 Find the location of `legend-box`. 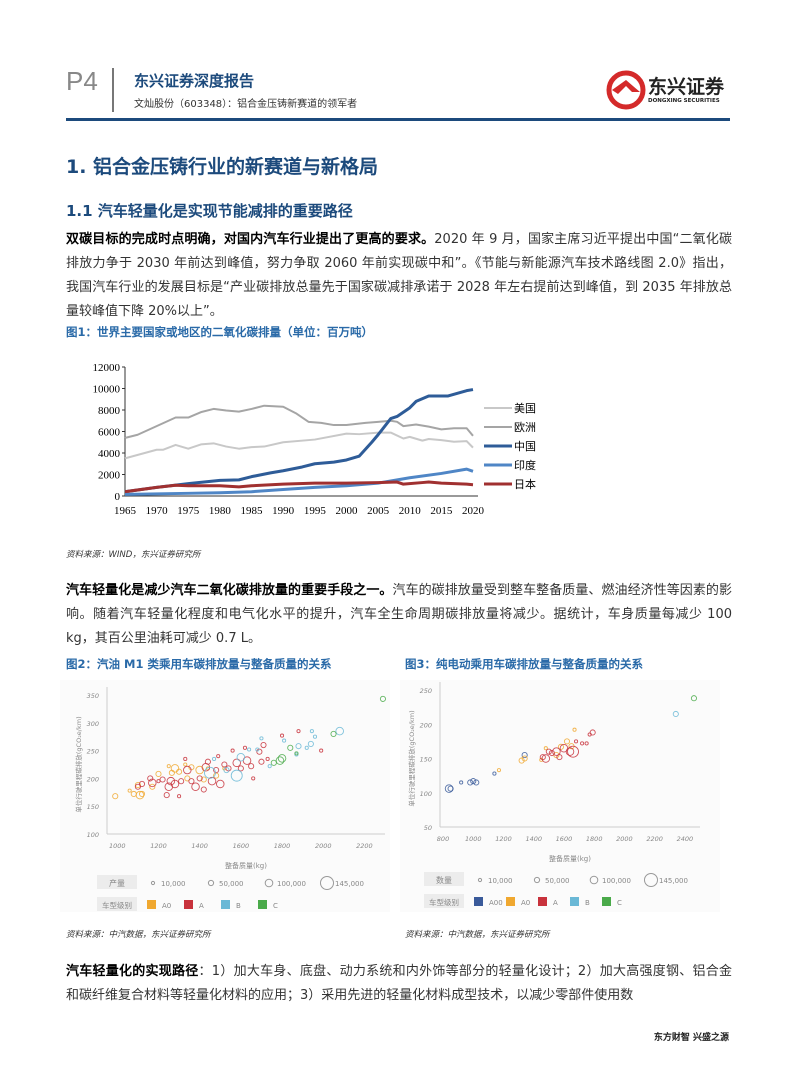

legend-box is located at coordinates (444, 879).